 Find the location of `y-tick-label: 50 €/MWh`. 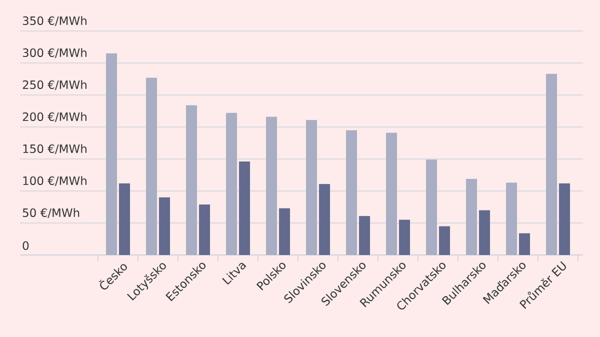

y-tick-label: 50 €/MWh is located at coordinates (51, 213).